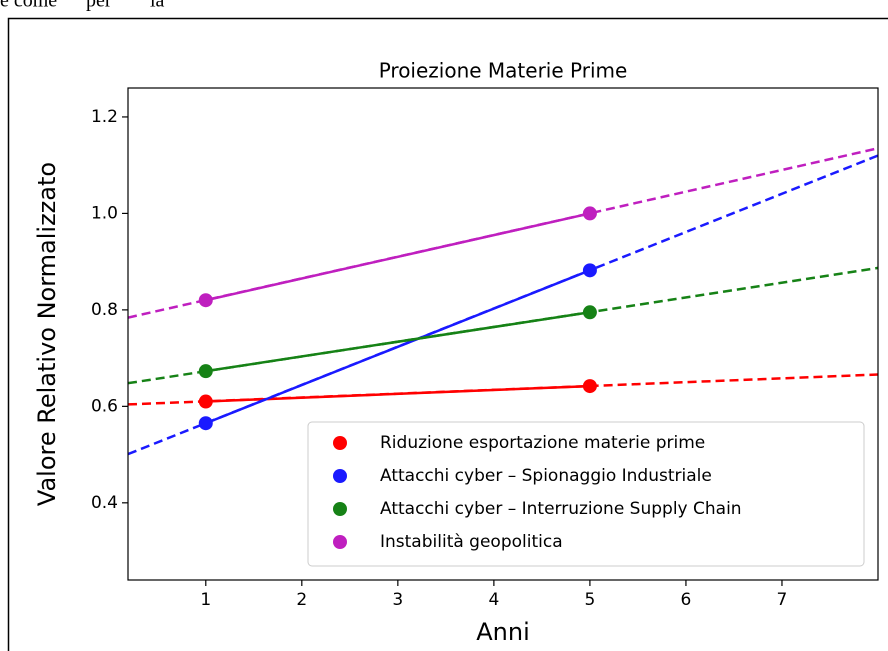  What do you see at coordinates (503, 71) in the screenshot?
I see `chart-title: Proiezione Materie Prime` at bounding box center [503, 71].